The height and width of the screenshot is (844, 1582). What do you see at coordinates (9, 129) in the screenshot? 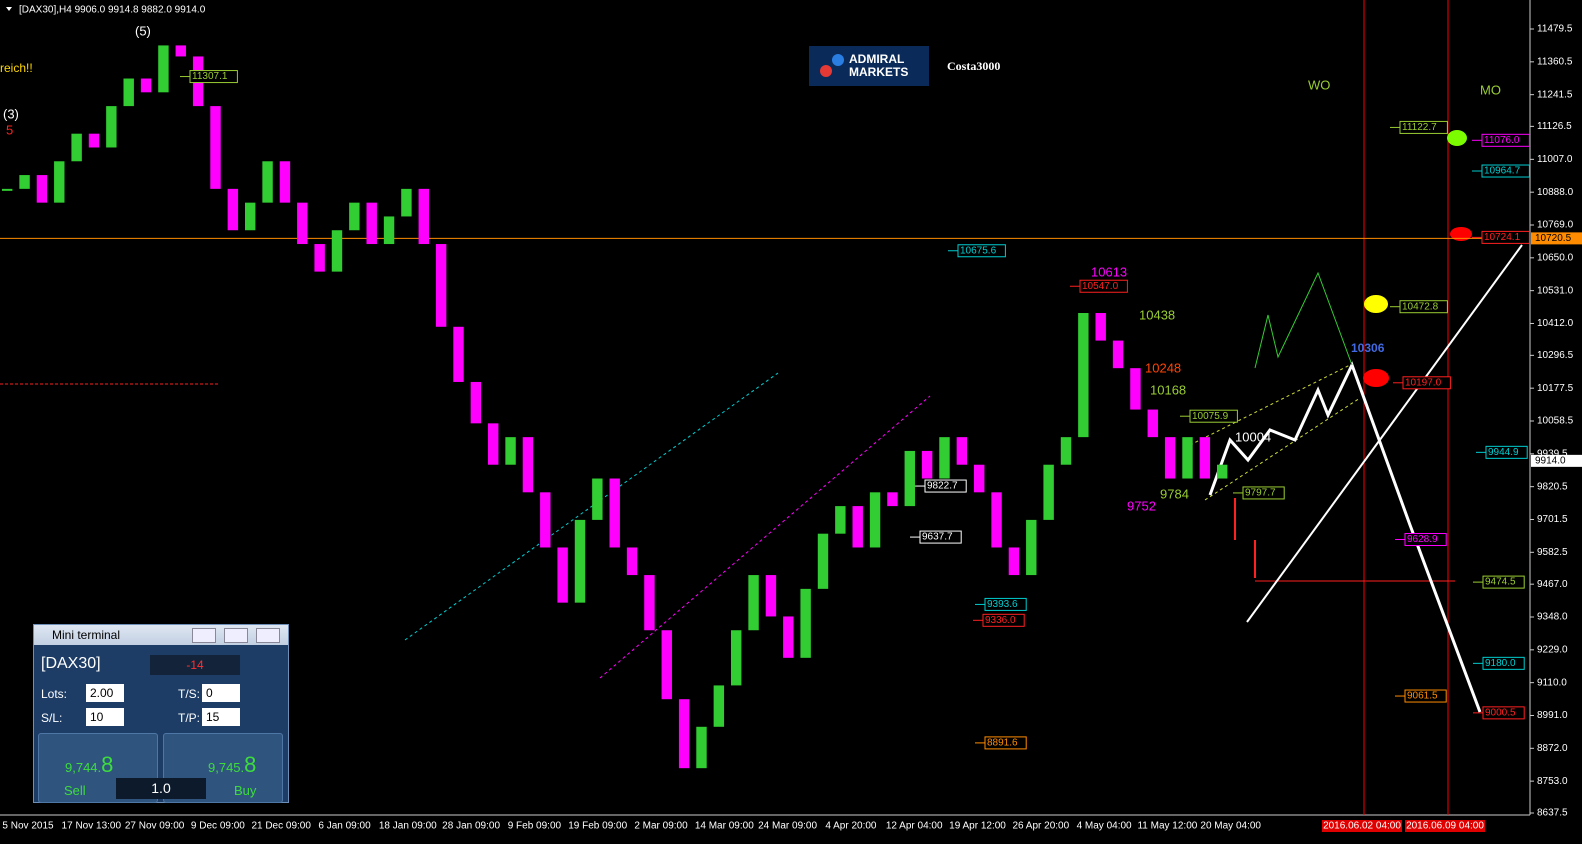
I see `annotation: 5` at bounding box center [9, 129].